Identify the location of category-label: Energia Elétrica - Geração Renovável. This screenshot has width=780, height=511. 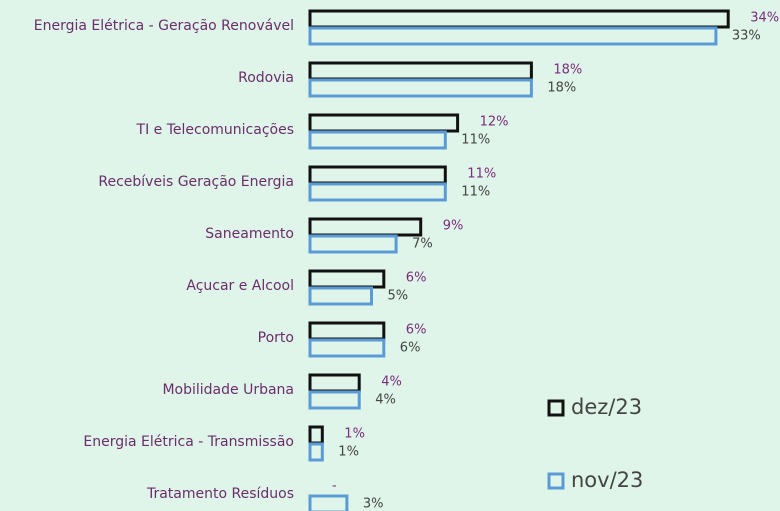
(164, 26).